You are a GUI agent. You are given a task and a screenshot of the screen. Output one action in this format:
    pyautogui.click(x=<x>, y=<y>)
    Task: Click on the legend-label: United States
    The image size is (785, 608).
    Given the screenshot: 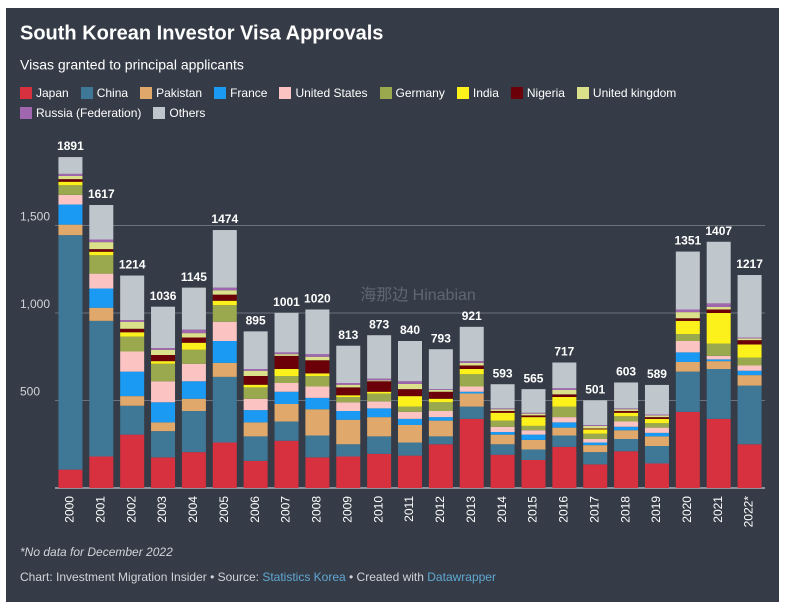 What is the action you would take?
    pyautogui.click(x=331, y=93)
    